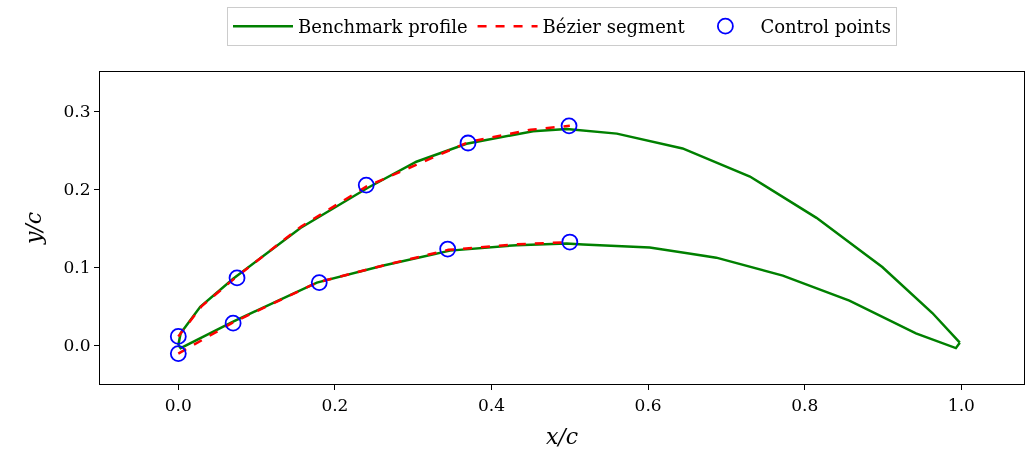 The height and width of the screenshot is (470, 1032). Describe the element at coordinates (178, 404) in the screenshot. I see `x-tick-label: 0.0` at that location.